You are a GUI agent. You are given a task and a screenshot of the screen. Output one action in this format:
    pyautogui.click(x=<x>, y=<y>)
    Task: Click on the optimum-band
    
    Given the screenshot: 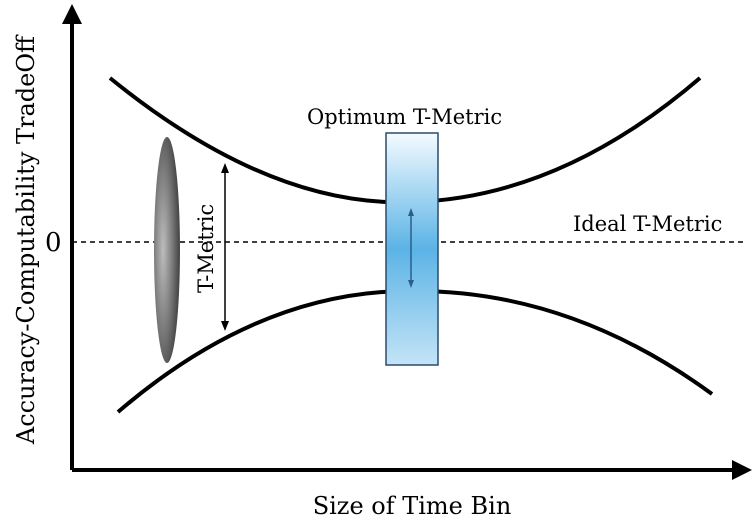 What is the action you would take?
    pyautogui.click(x=412, y=249)
    